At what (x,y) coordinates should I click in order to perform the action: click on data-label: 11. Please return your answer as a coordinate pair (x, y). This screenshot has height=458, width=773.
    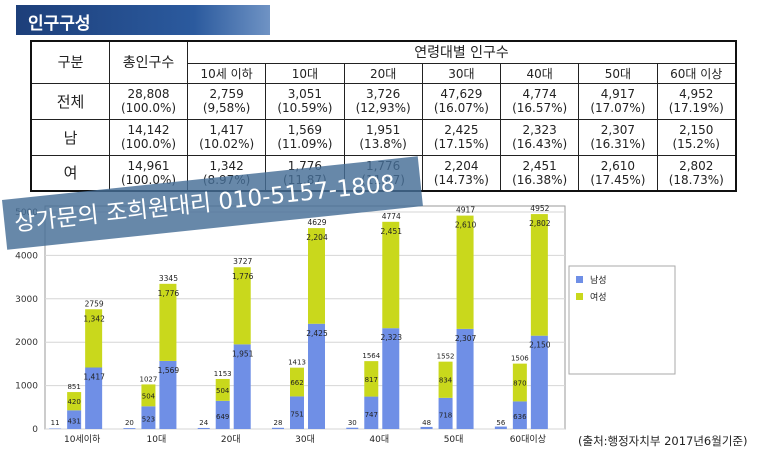
    Looking at the image, I should click on (55, 423).